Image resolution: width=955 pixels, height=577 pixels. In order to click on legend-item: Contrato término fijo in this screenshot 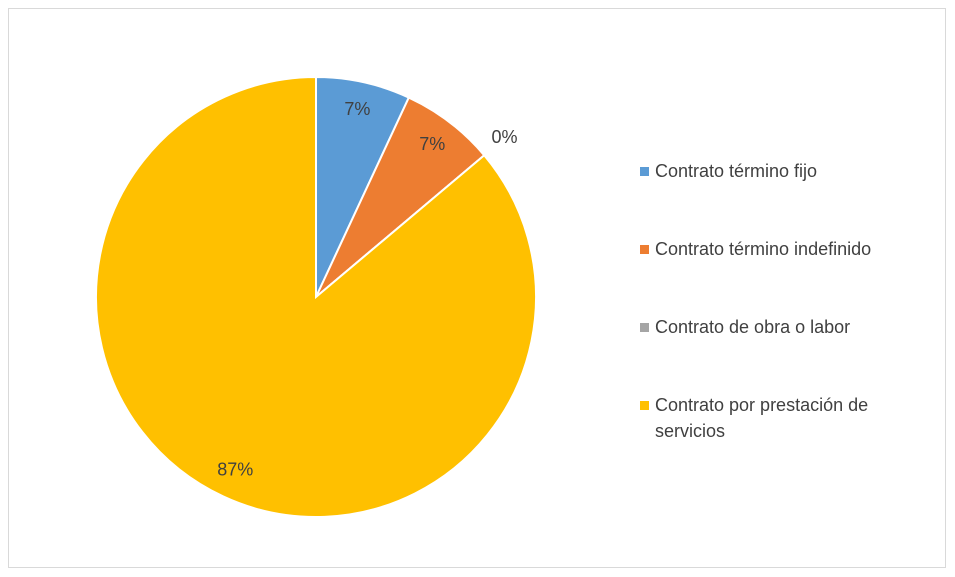, I will do `click(785, 171)`.